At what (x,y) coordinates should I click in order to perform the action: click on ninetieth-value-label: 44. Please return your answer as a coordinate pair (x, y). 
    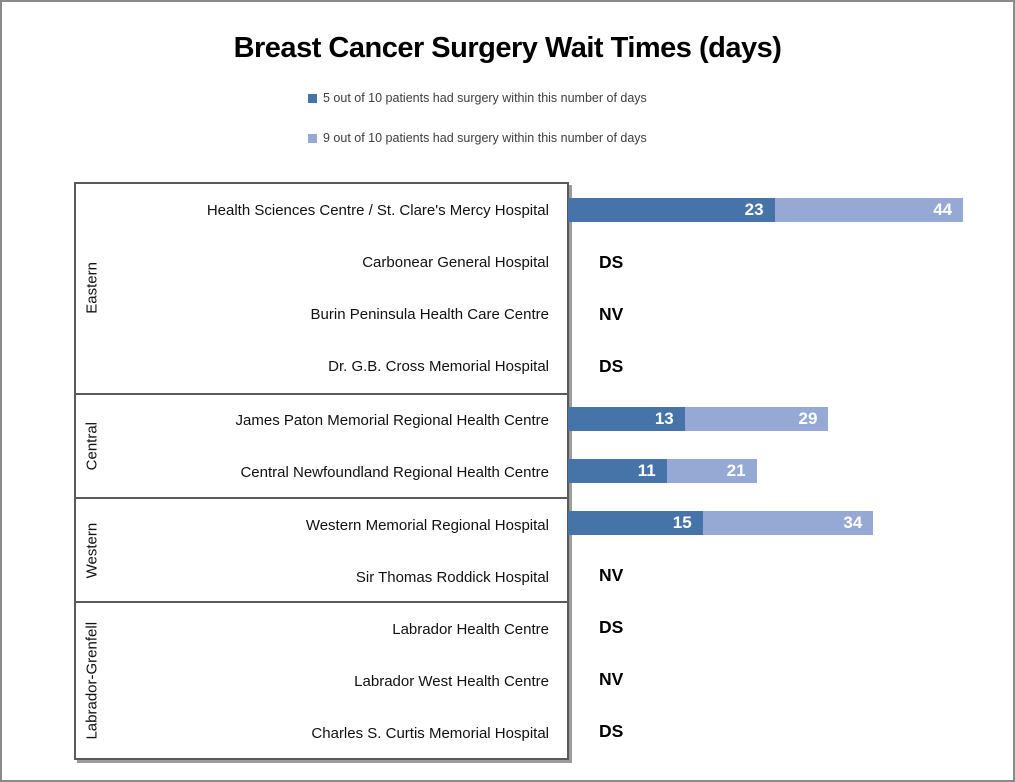
    Looking at the image, I should click on (943, 210).